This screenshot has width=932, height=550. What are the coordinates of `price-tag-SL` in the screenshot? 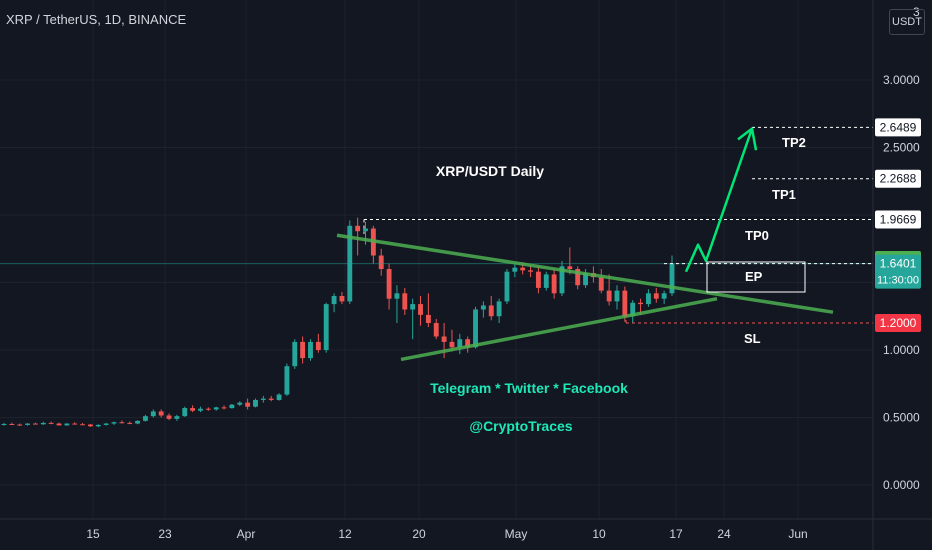 It's located at (898, 323).